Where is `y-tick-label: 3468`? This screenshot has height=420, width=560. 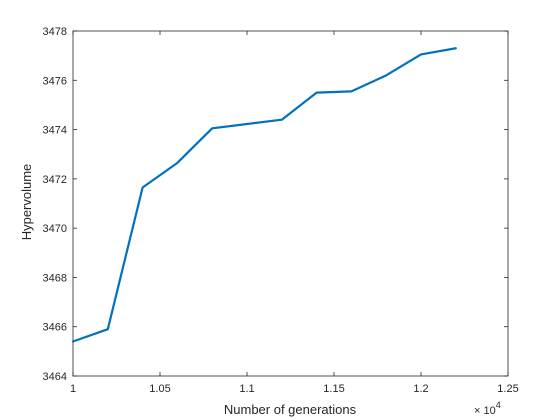 y-tick-label: 3468 is located at coordinates (55, 278).